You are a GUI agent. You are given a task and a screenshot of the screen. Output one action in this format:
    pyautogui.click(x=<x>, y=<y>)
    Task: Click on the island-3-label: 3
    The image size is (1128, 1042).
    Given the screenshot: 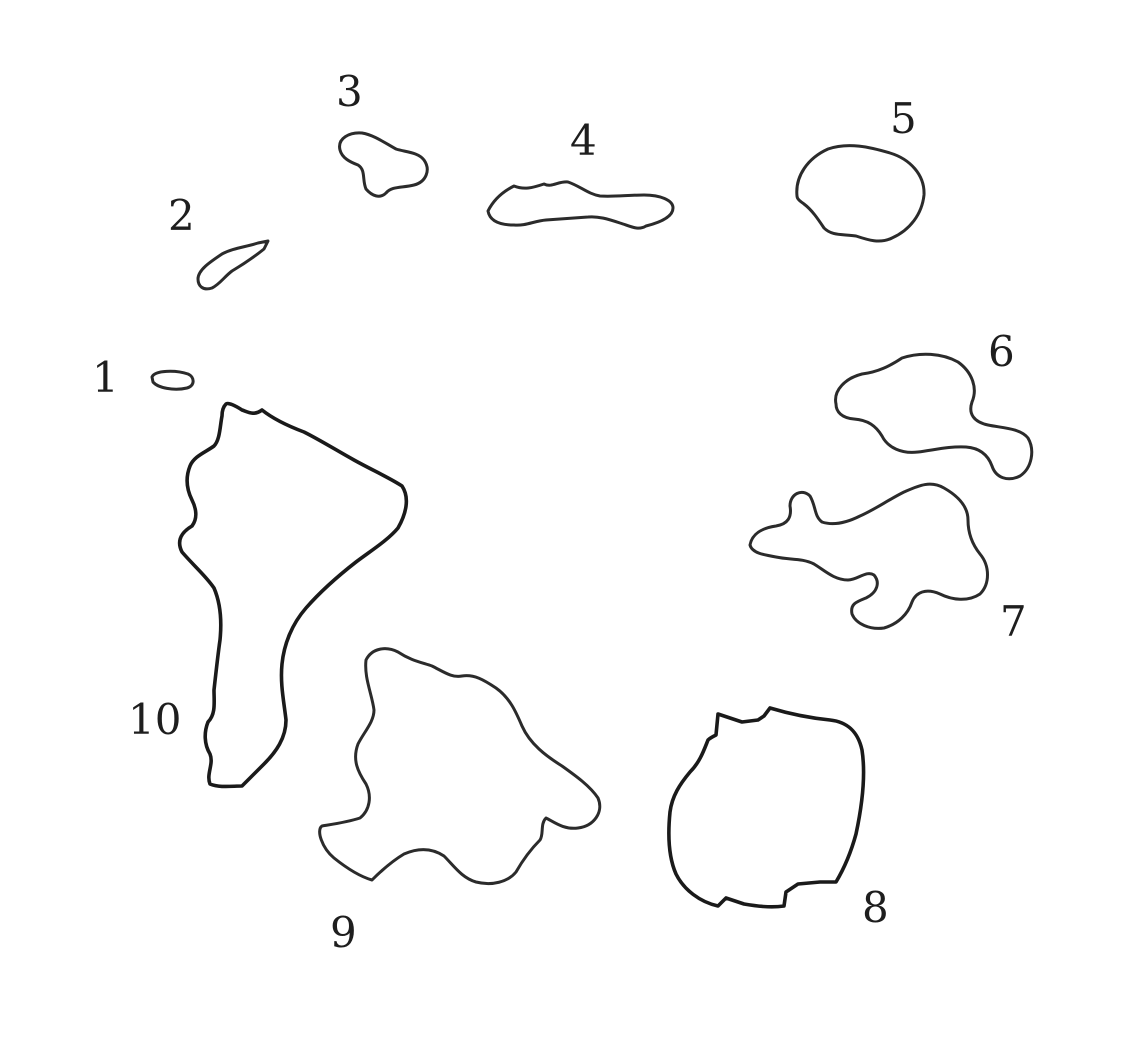 What is the action you would take?
    pyautogui.click(x=349, y=91)
    